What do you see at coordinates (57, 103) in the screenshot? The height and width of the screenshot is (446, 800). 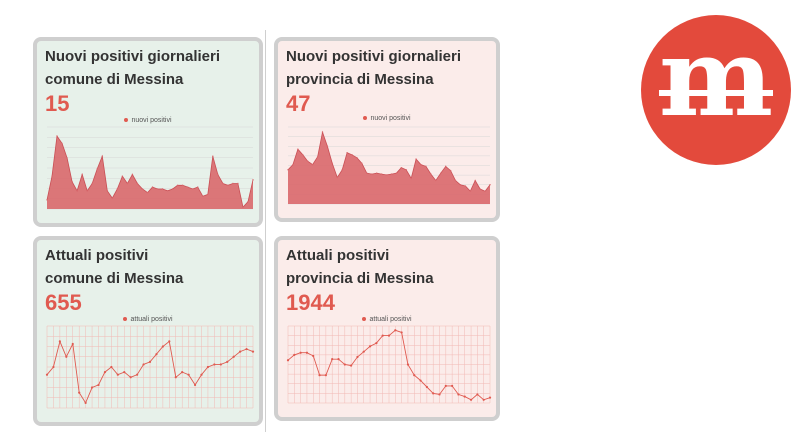 I see `headline-value: 15` at bounding box center [57, 103].